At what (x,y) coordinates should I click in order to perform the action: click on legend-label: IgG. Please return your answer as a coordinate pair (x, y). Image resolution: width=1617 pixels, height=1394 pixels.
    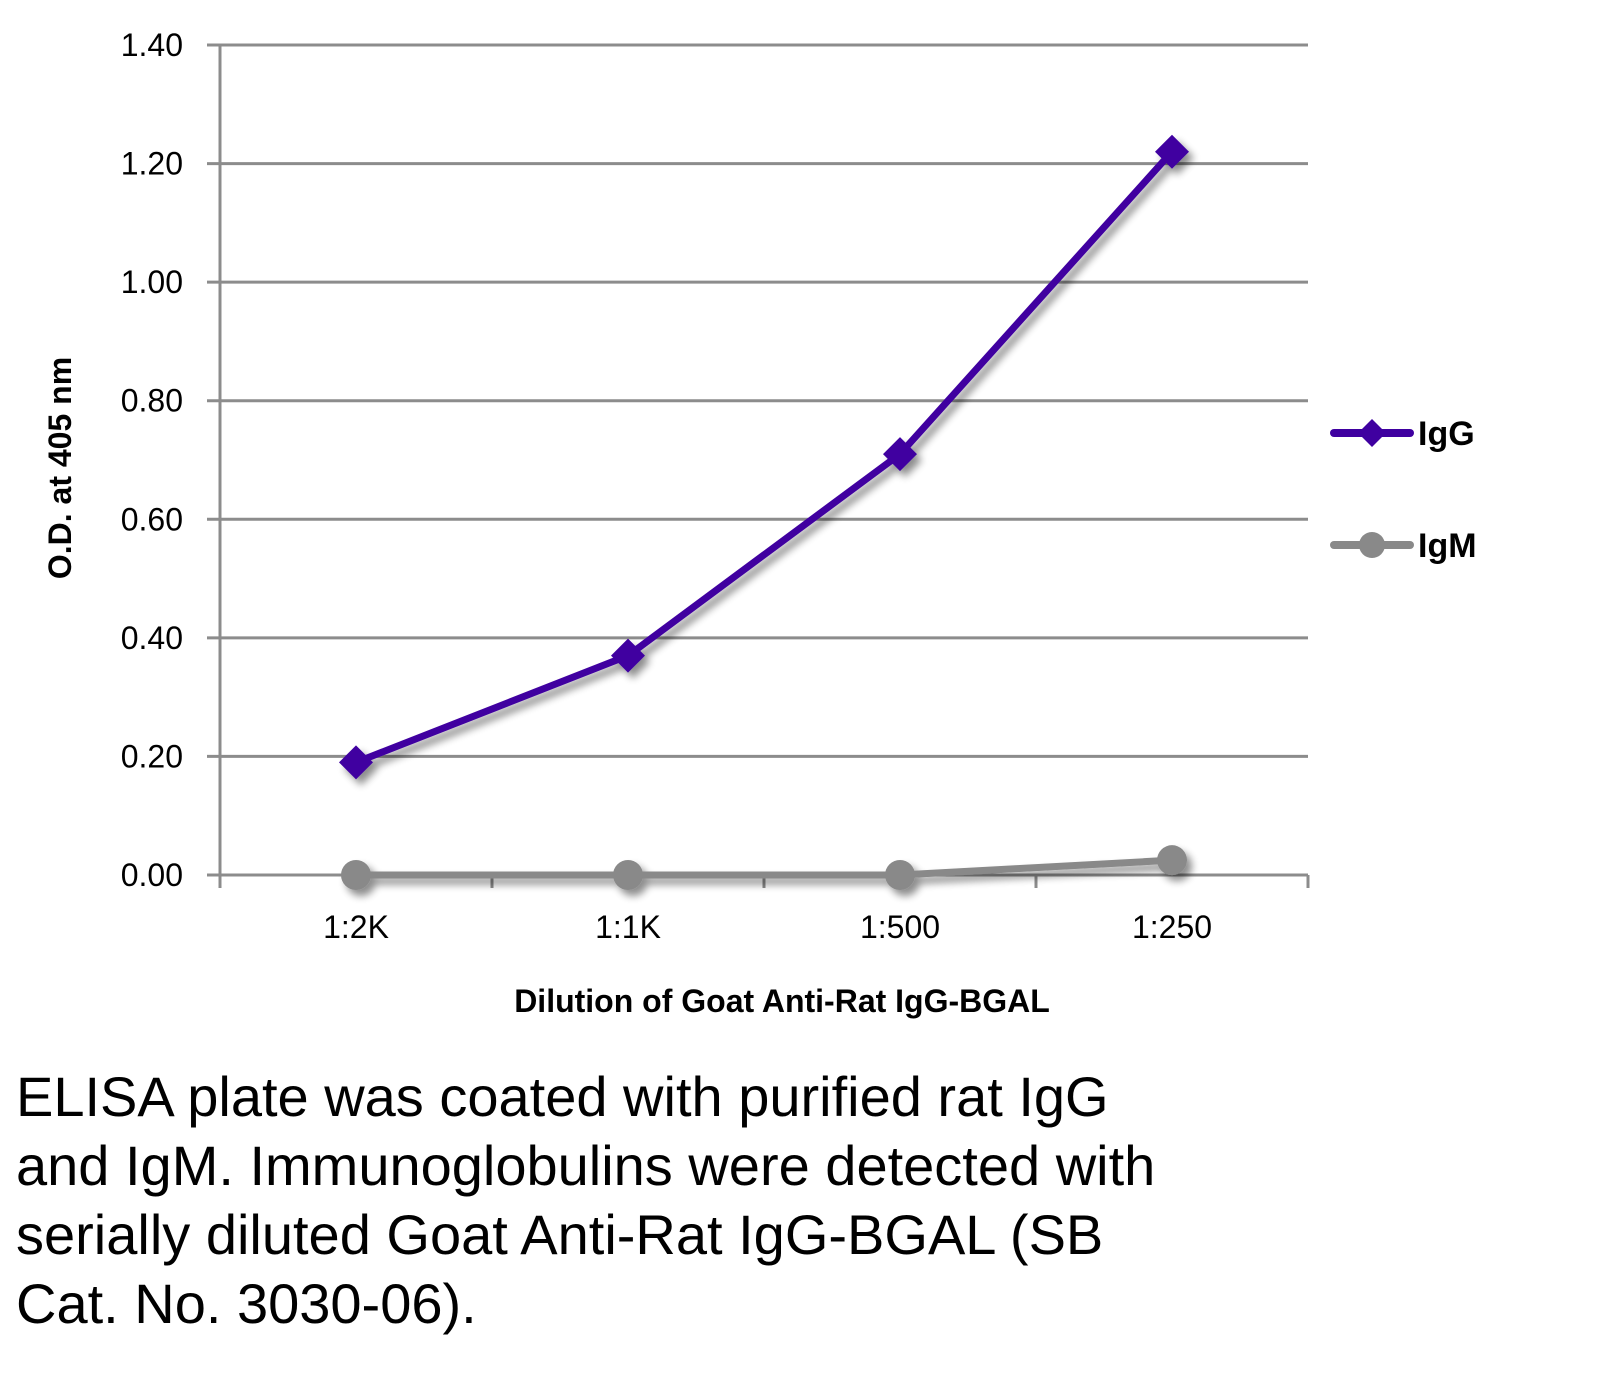
    Looking at the image, I should click on (1446, 434).